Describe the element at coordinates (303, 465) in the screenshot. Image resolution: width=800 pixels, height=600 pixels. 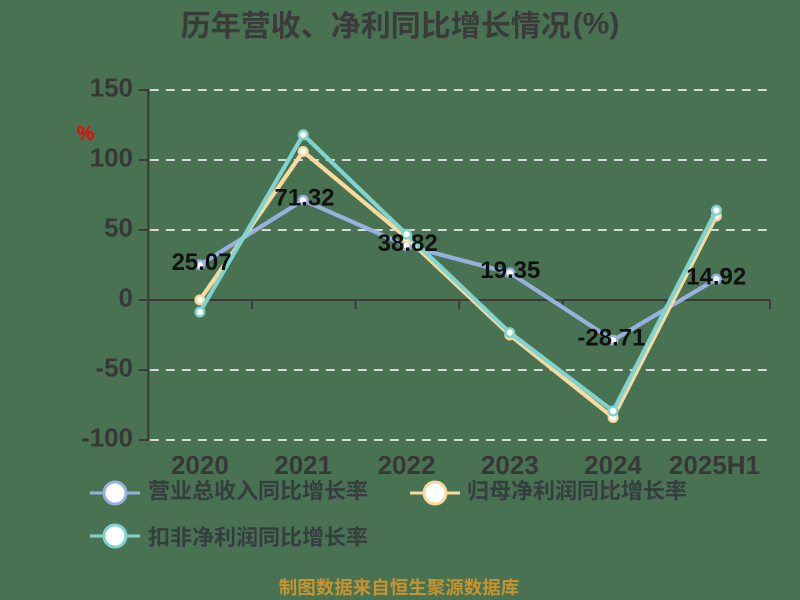
I see `svg-text: 2021` at that location.